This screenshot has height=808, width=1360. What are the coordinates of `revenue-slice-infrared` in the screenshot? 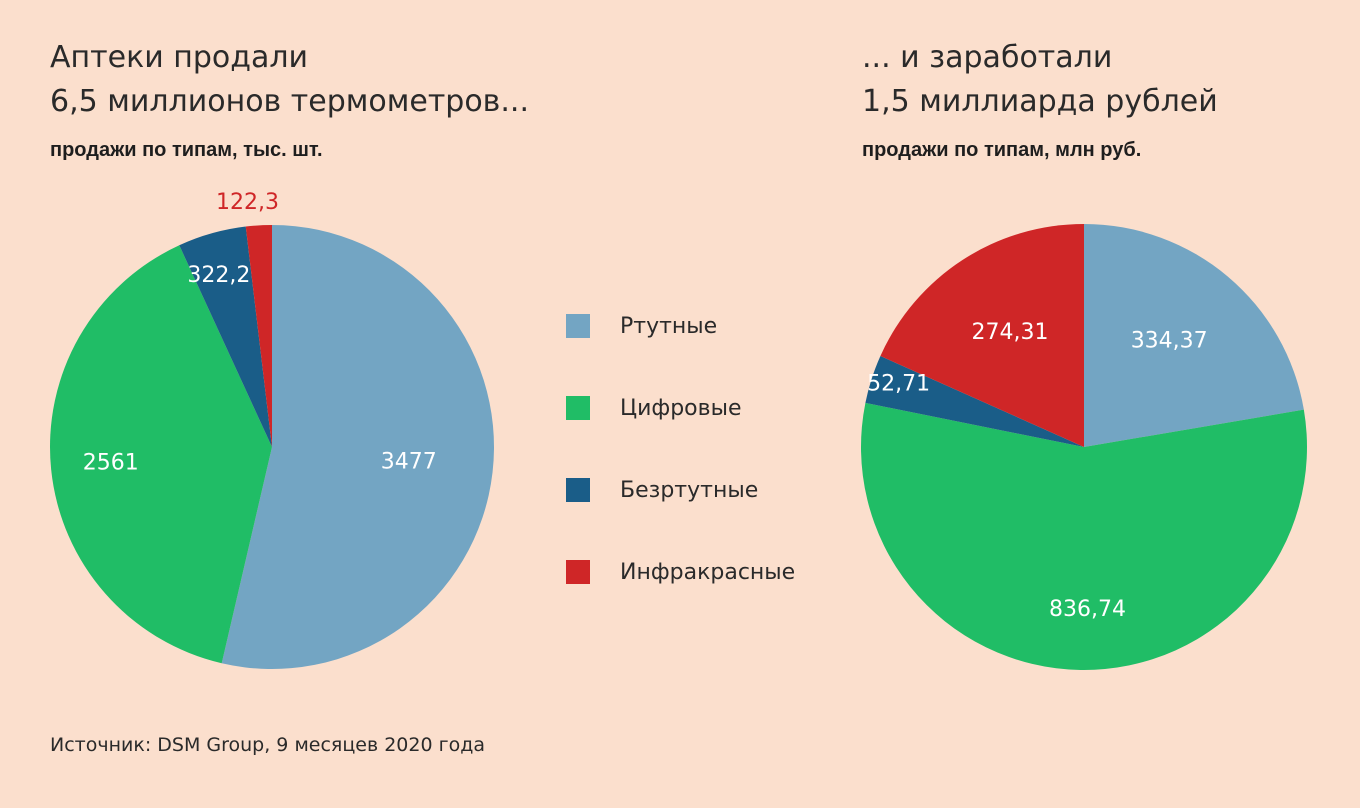 It's located at (982, 335).